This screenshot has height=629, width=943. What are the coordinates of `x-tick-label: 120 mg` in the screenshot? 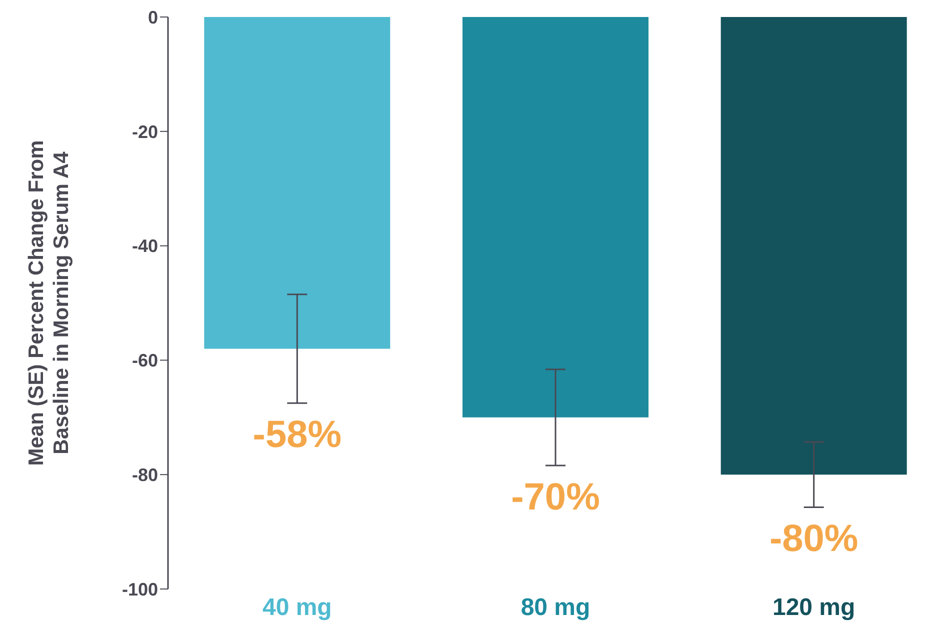 It's located at (814, 607).